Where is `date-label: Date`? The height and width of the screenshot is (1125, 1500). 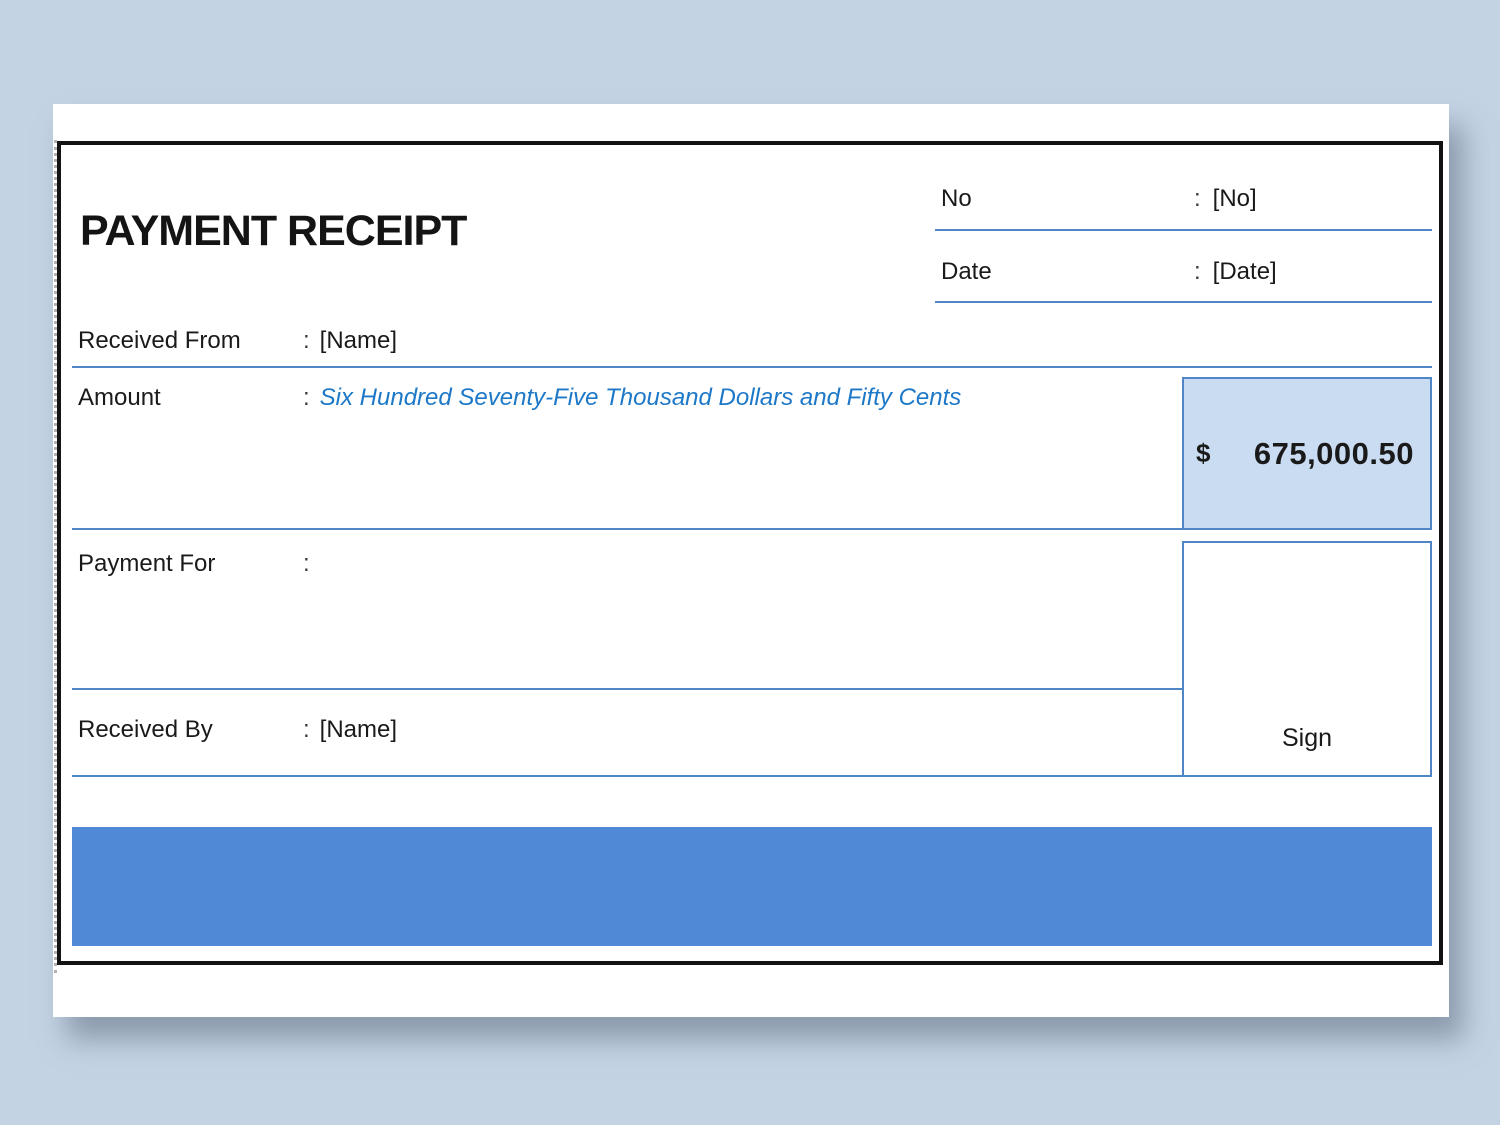
date-label: Date is located at coordinates (966, 271).